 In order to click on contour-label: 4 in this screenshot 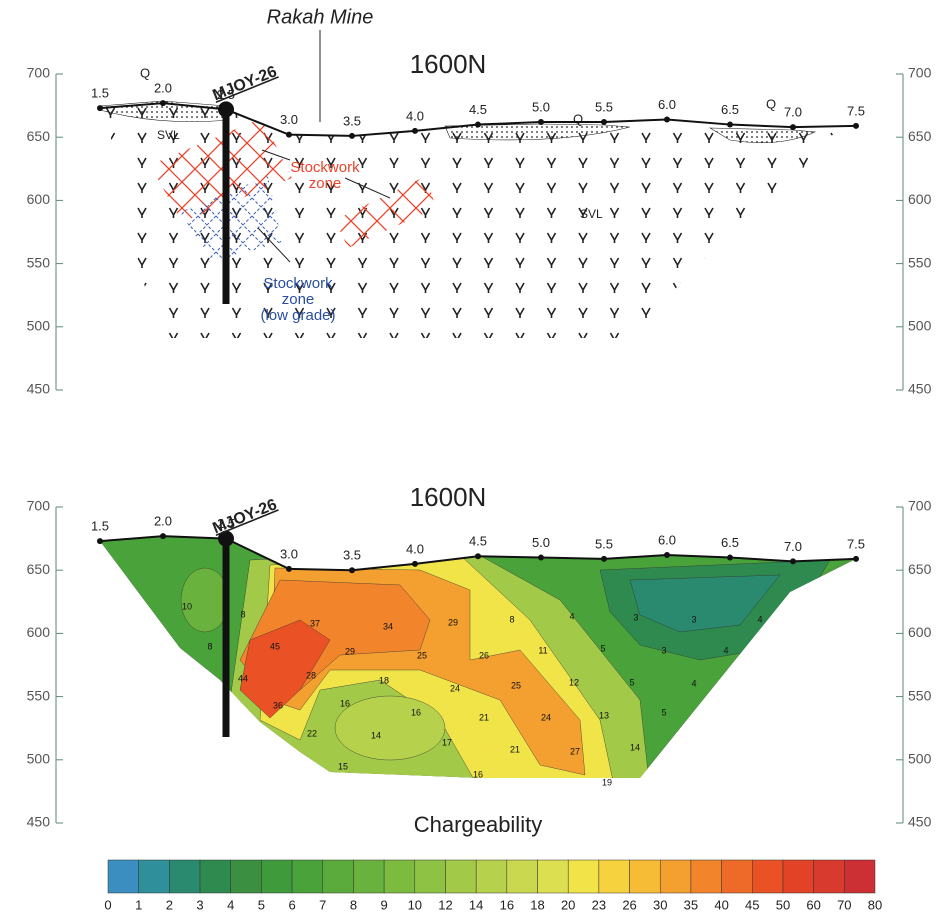, I will do `click(571, 616)`.